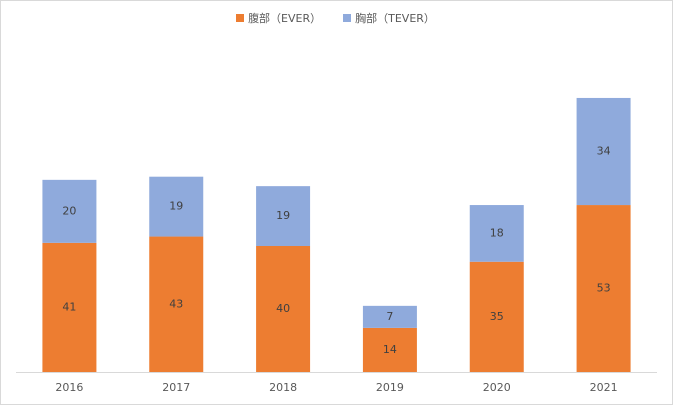  I want to click on bar-abdominal-2019, so click(389, 349).